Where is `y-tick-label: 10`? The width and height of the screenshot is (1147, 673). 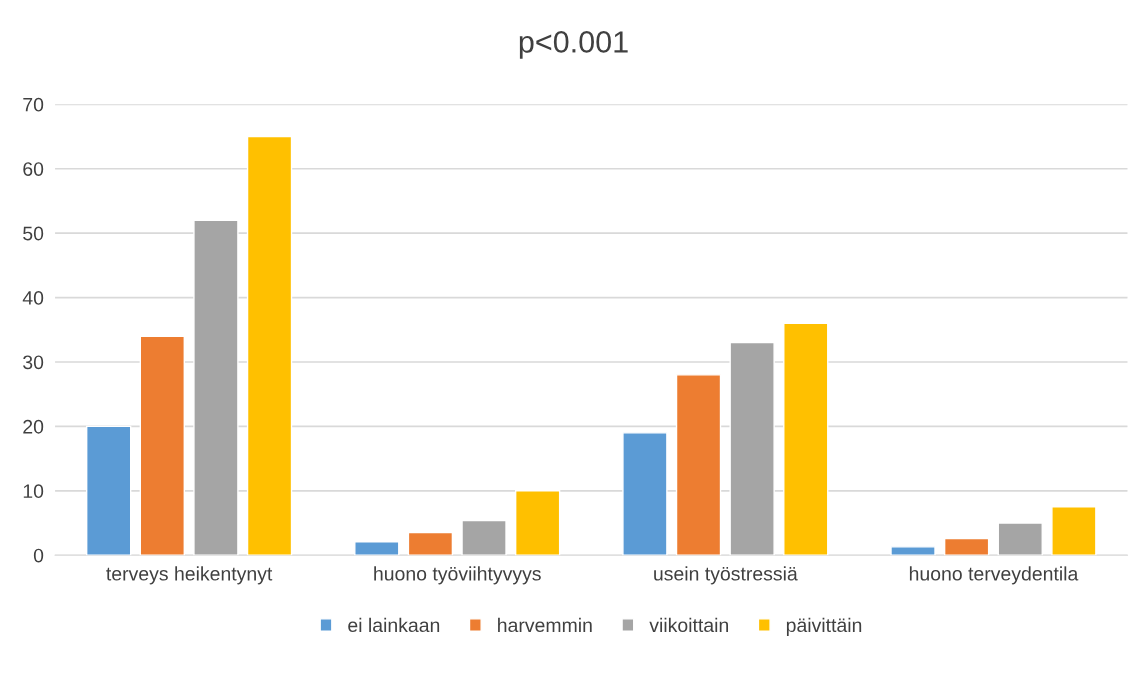
y-tick-label: 10 is located at coordinates (33, 491).